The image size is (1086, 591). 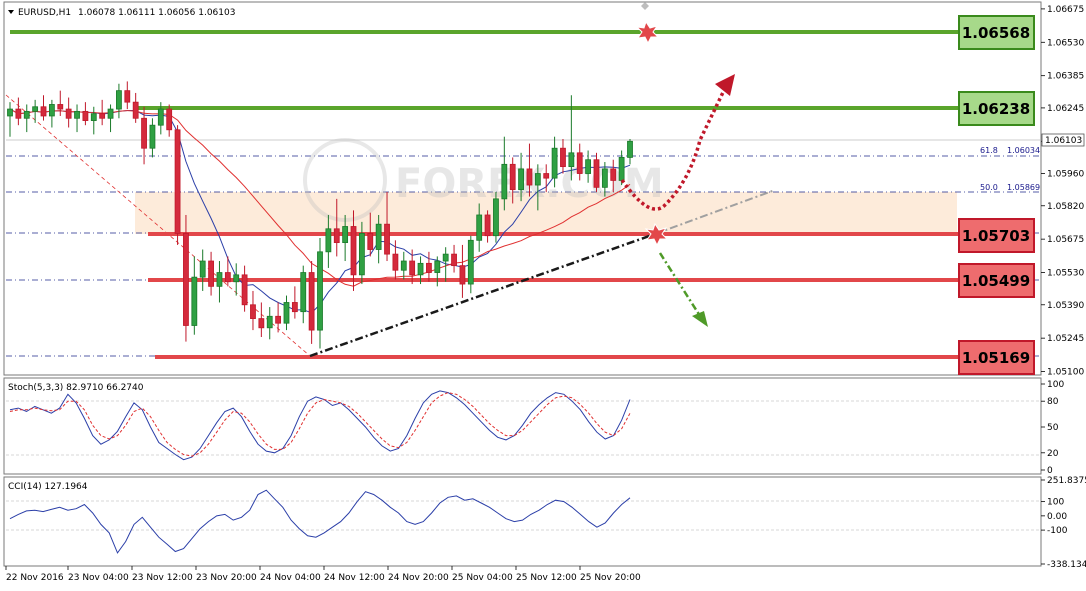 I want to click on time-tick-label: 24 Nov 04:00, so click(x=290, y=578).